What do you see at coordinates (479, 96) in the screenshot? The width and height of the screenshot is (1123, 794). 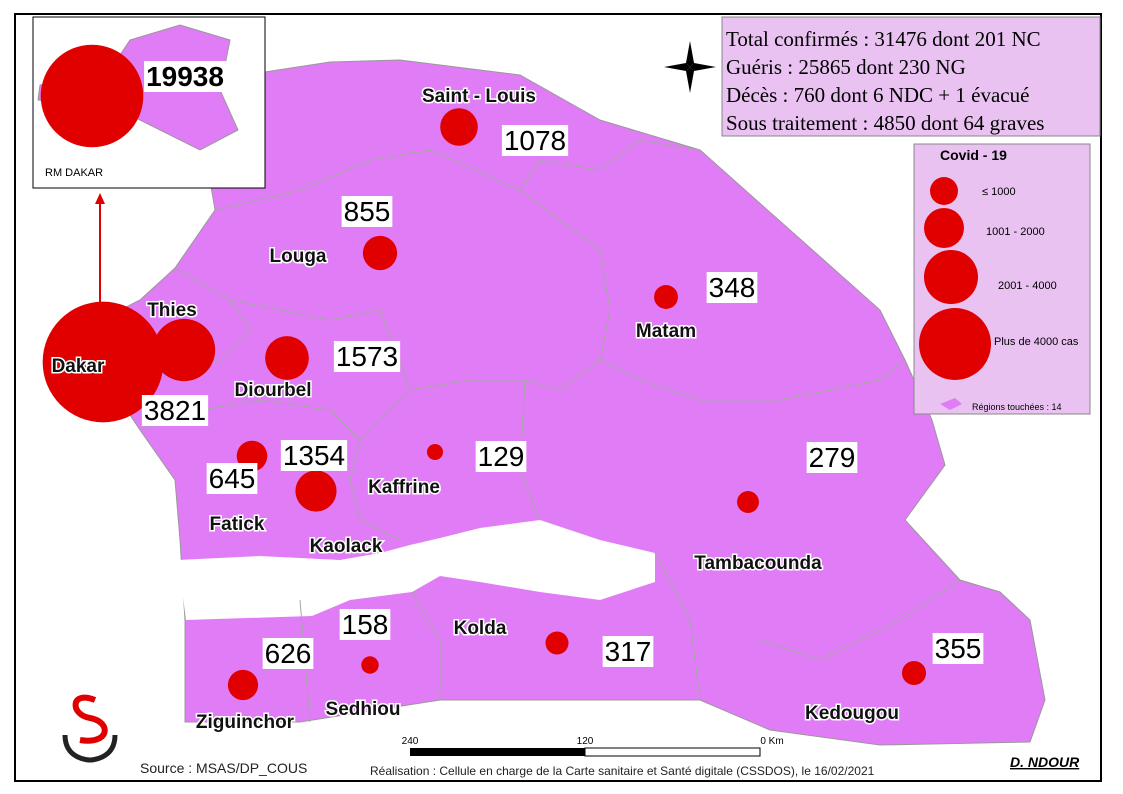 I see `region-name: Saint - Louis` at bounding box center [479, 96].